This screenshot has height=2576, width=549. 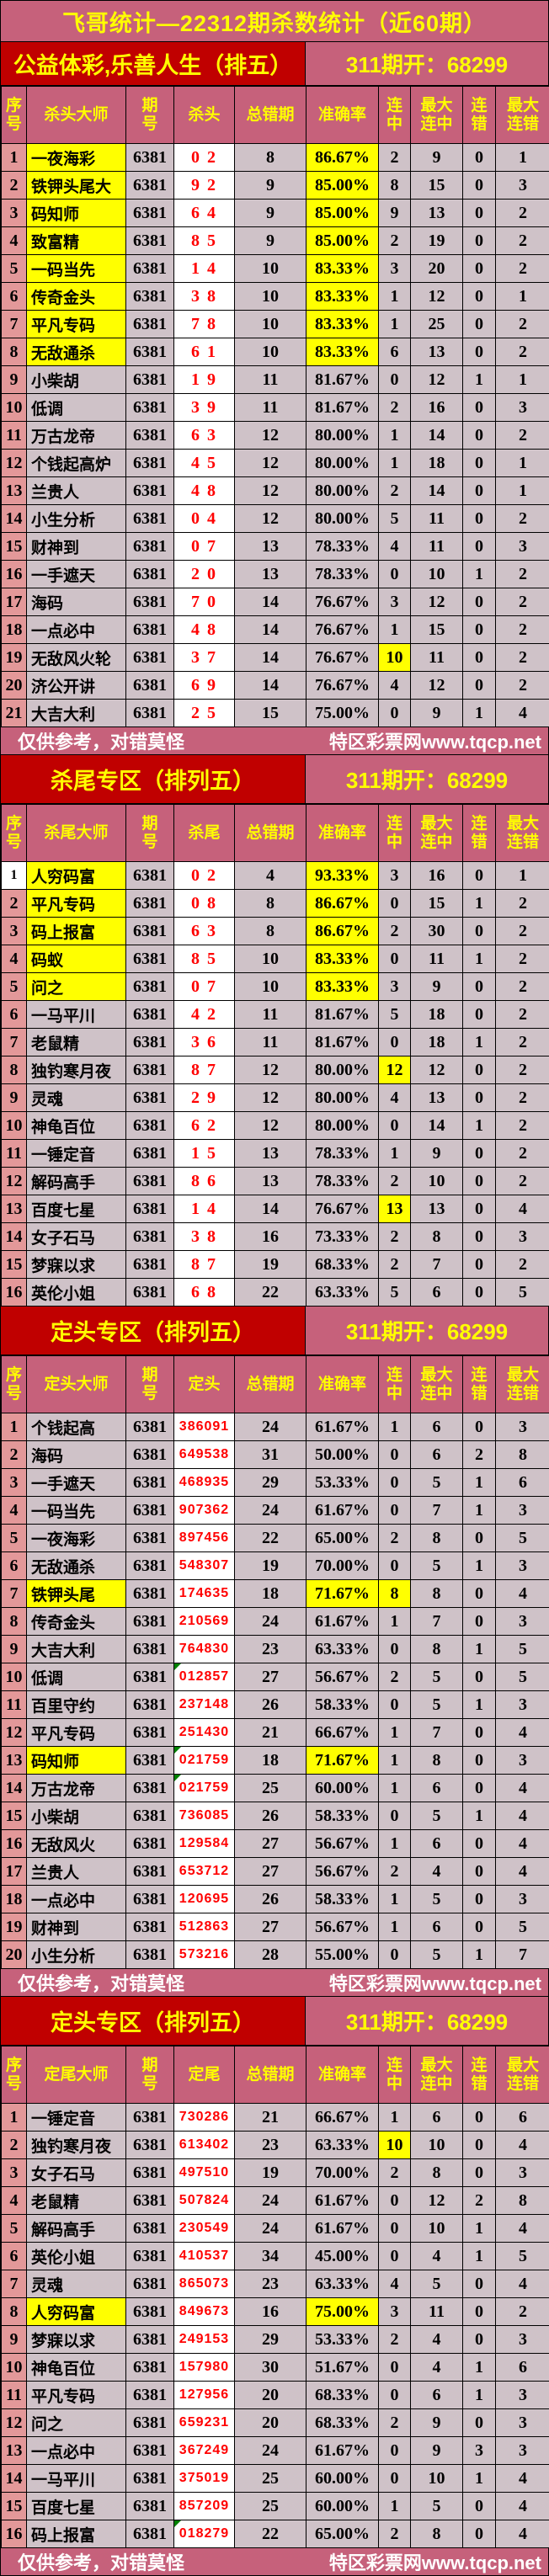 I want to click on total-miss-cell: 11, so click(x=270, y=1043).